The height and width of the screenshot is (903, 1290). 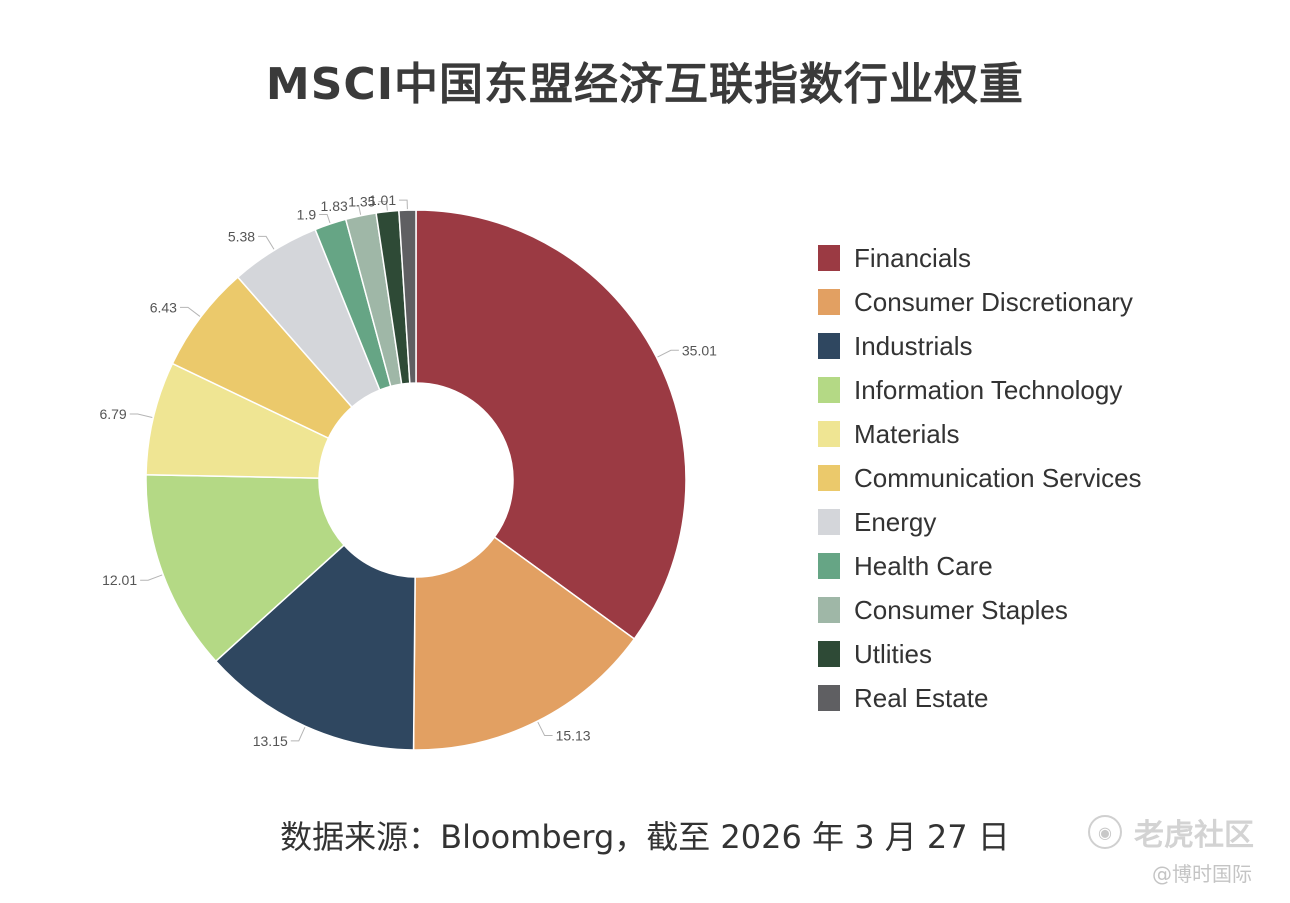 I want to click on data-label-health-care: 1.9, so click(x=307, y=214).